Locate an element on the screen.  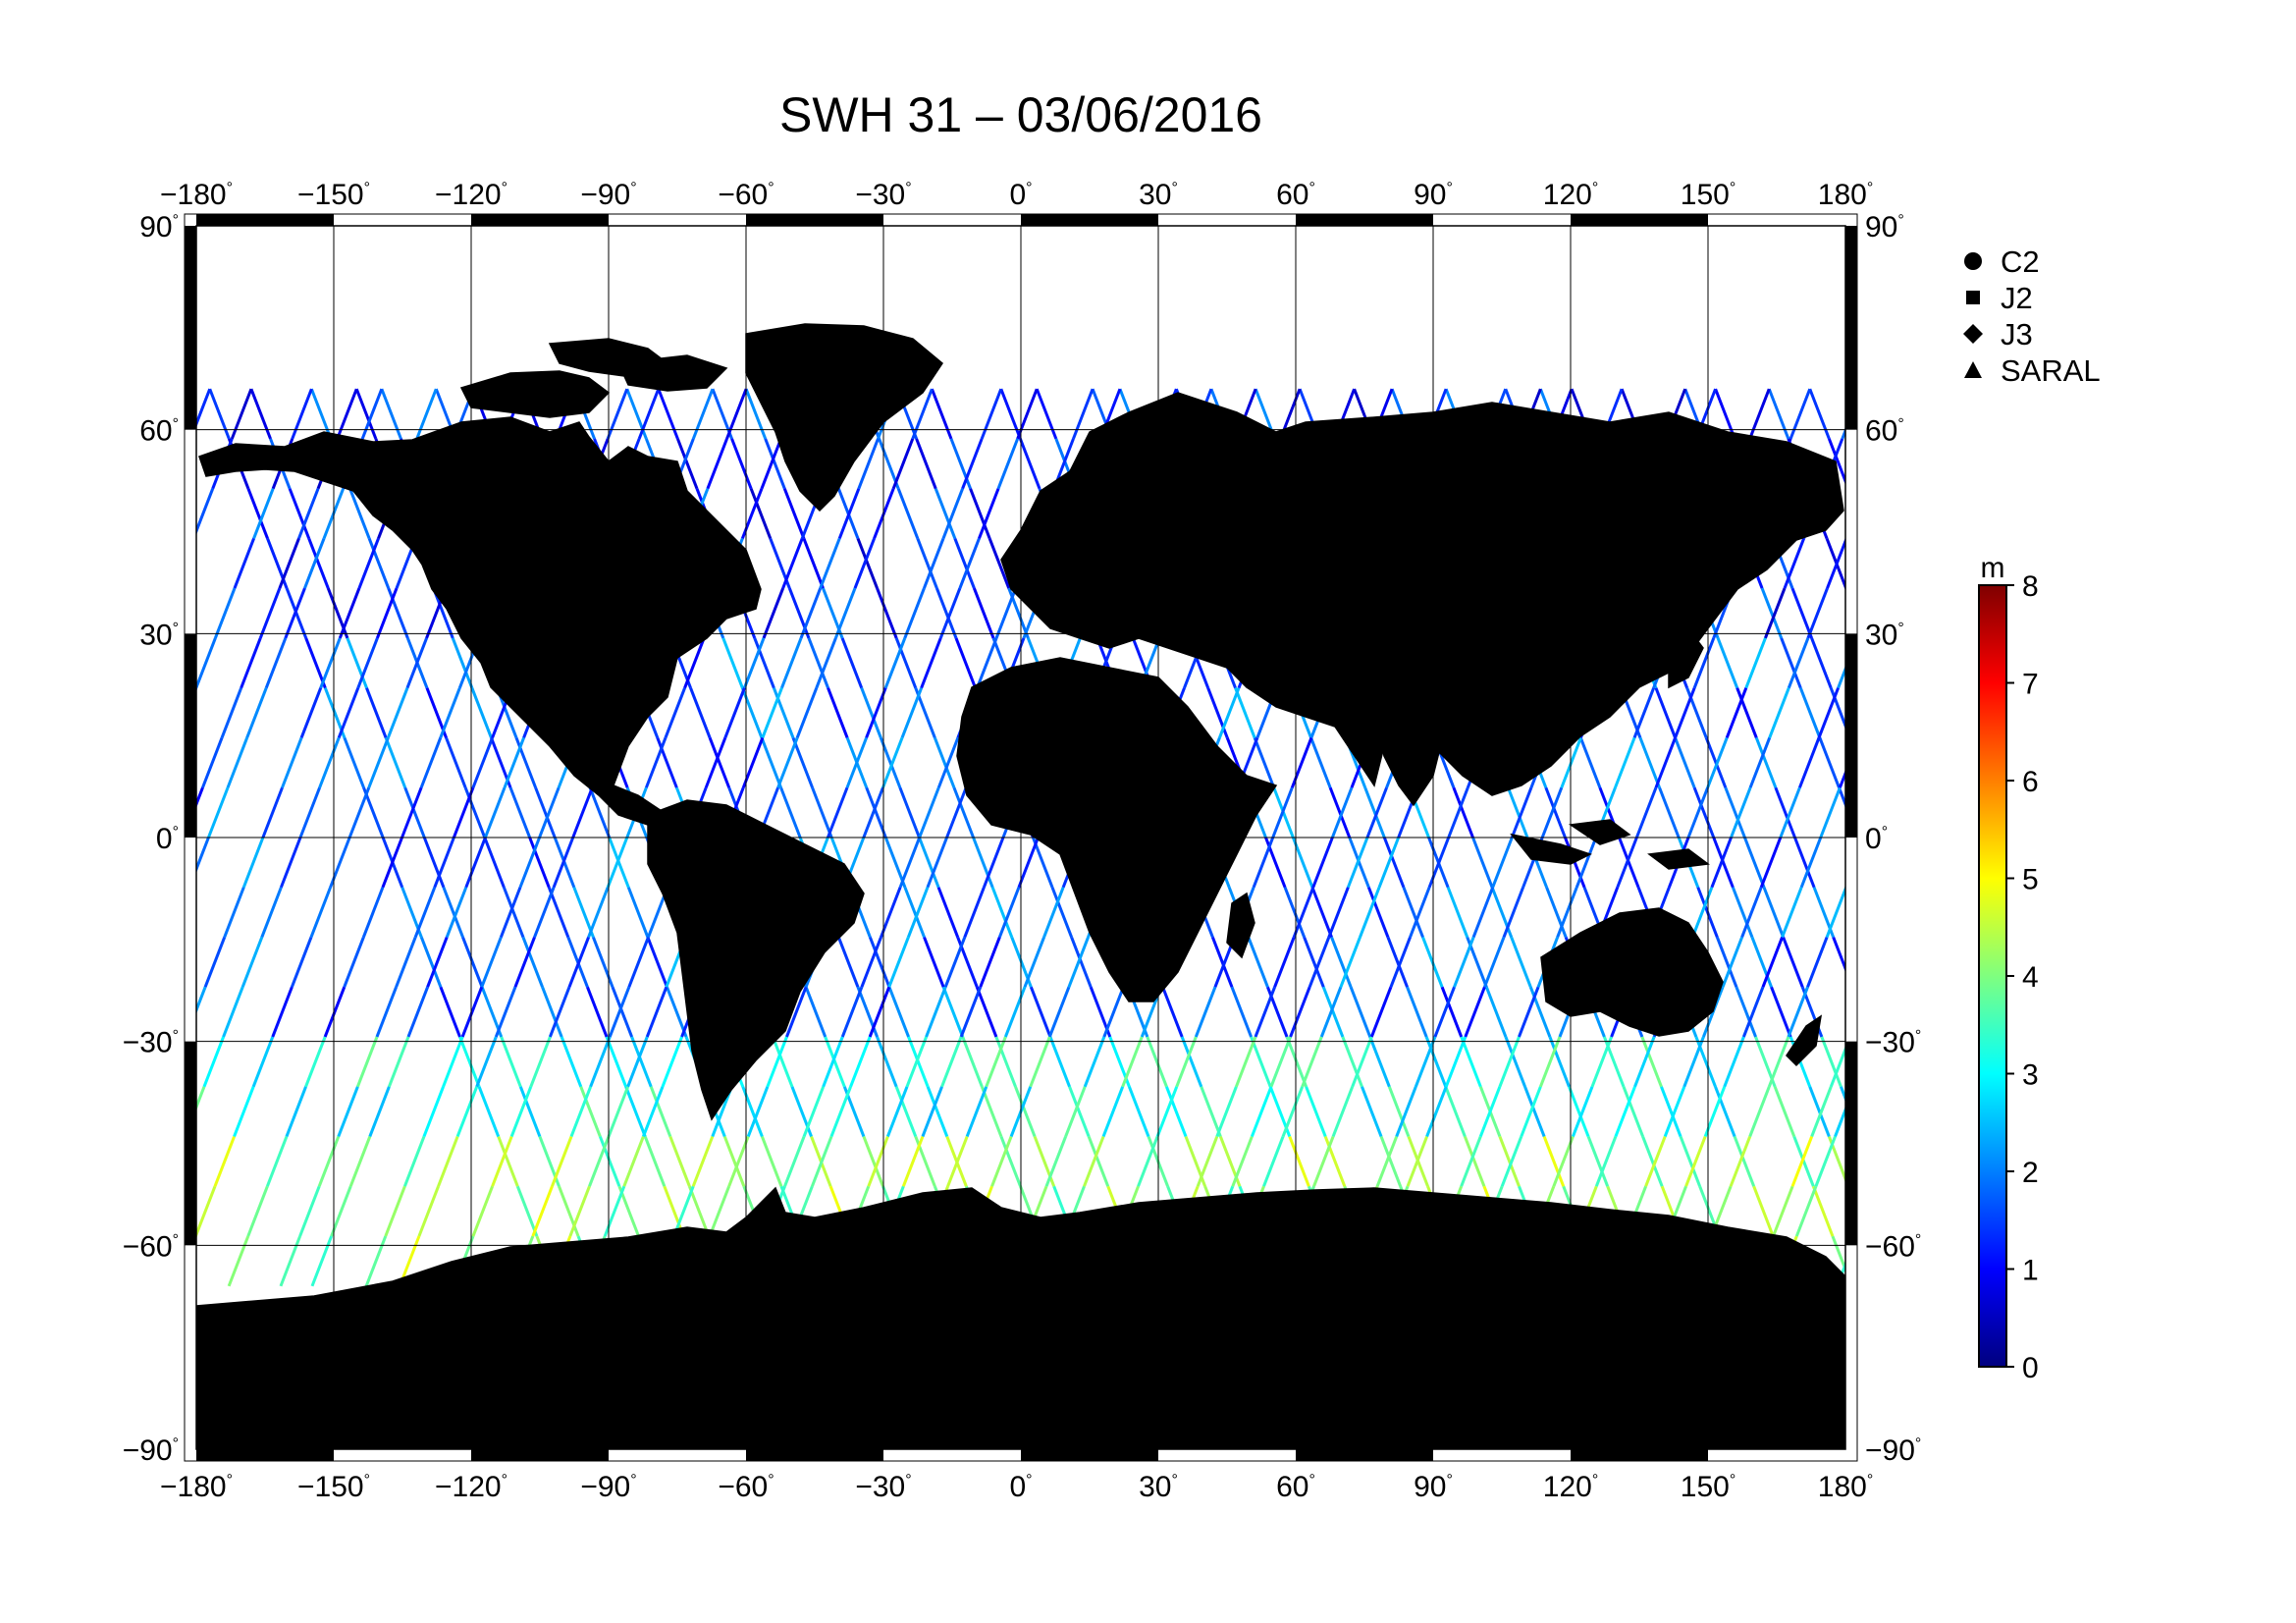
legend-diamond-marker is located at coordinates (1973, 334).